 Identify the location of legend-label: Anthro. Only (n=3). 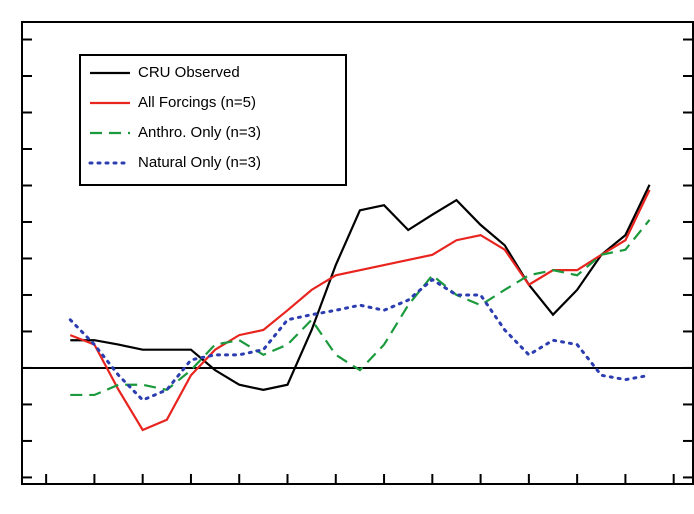
(199, 132).